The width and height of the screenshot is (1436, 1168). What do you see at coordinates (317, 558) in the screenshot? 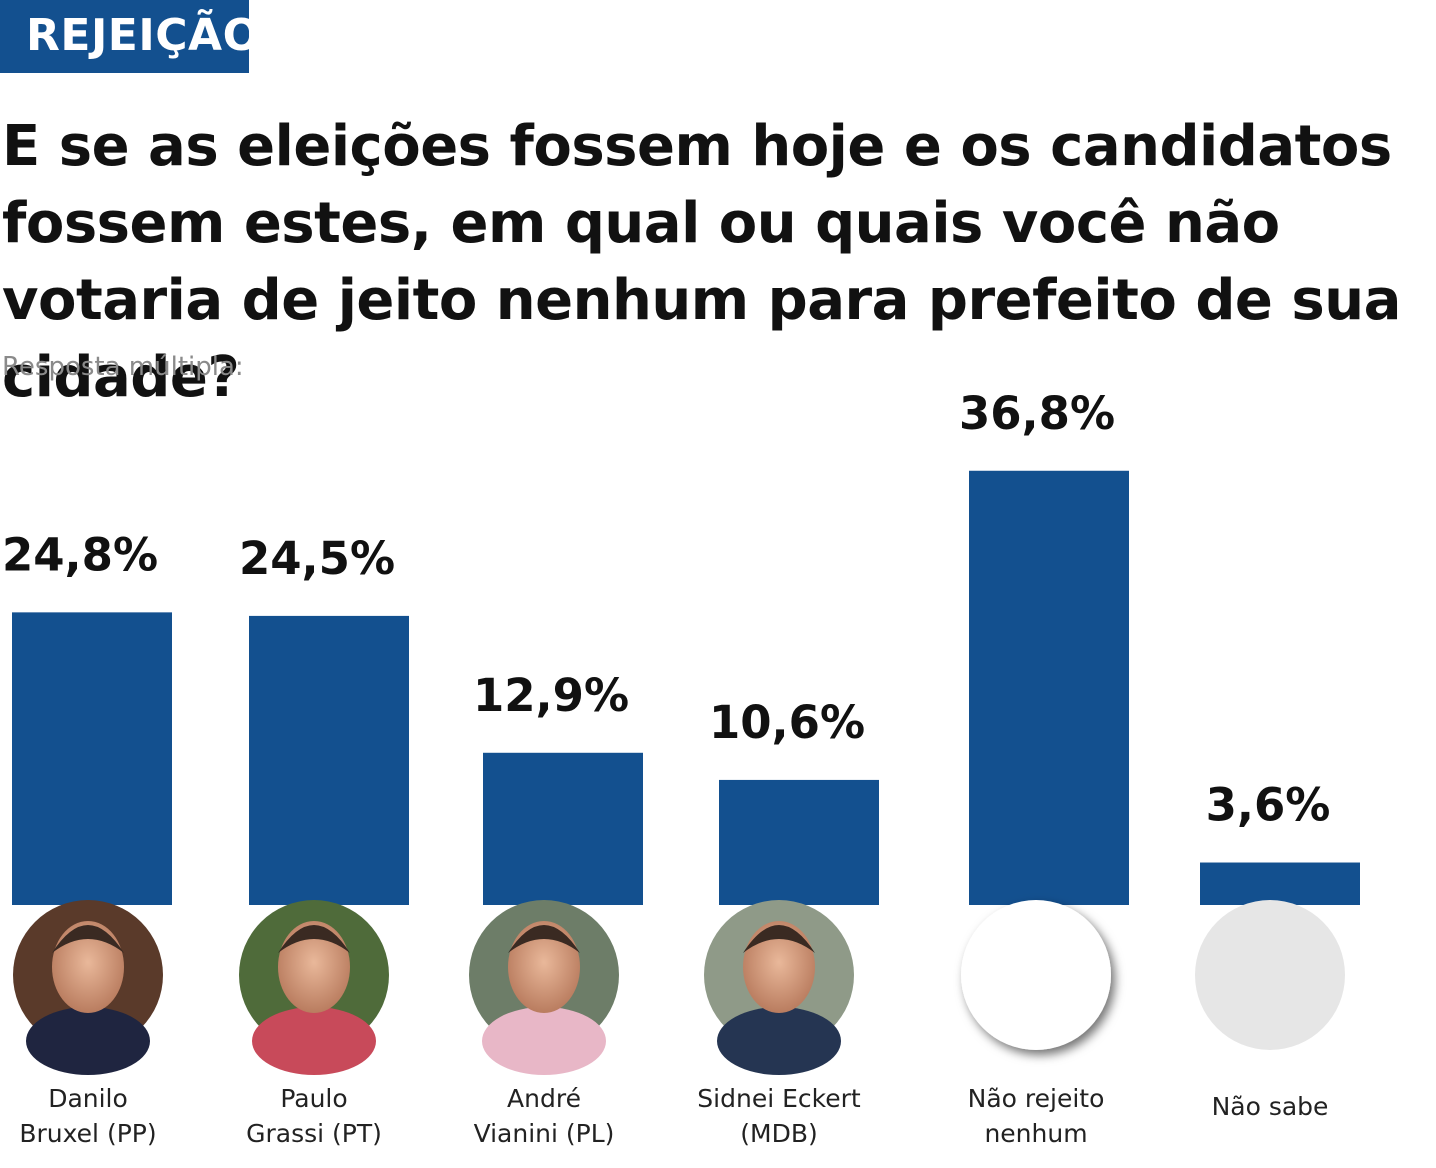
I see `data-label: 24,5%` at bounding box center [317, 558].